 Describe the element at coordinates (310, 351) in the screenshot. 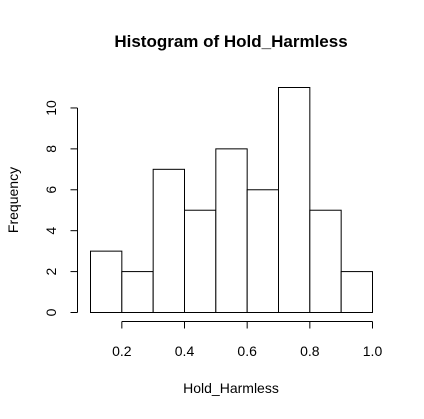

I see `x-tick-label: 0.8` at that location.